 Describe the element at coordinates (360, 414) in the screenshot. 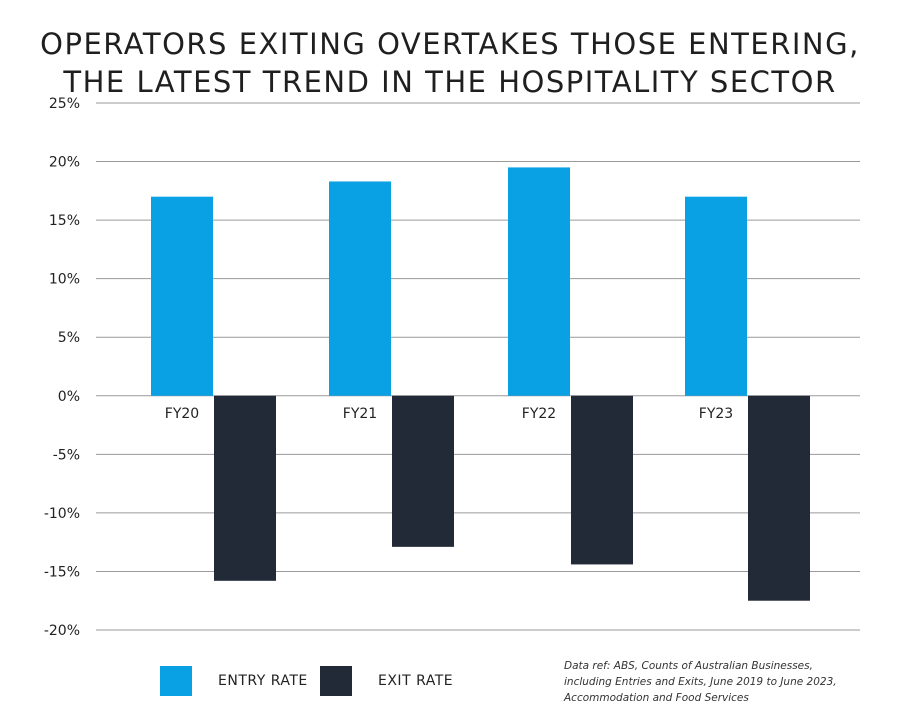

I see `x-category-label: FY21` at that location.